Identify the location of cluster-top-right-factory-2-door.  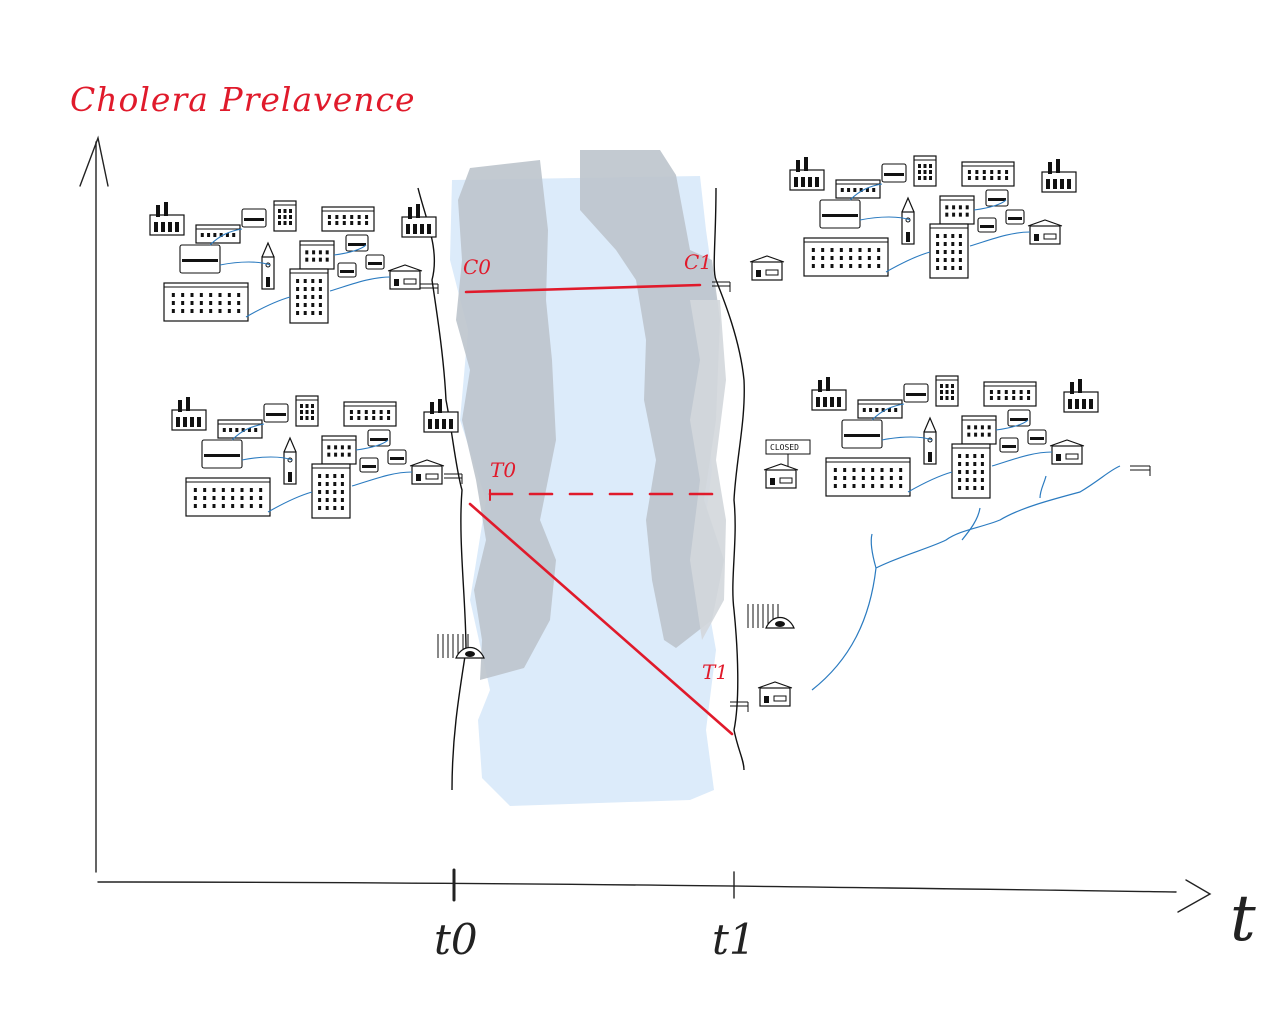
(1069, 184).